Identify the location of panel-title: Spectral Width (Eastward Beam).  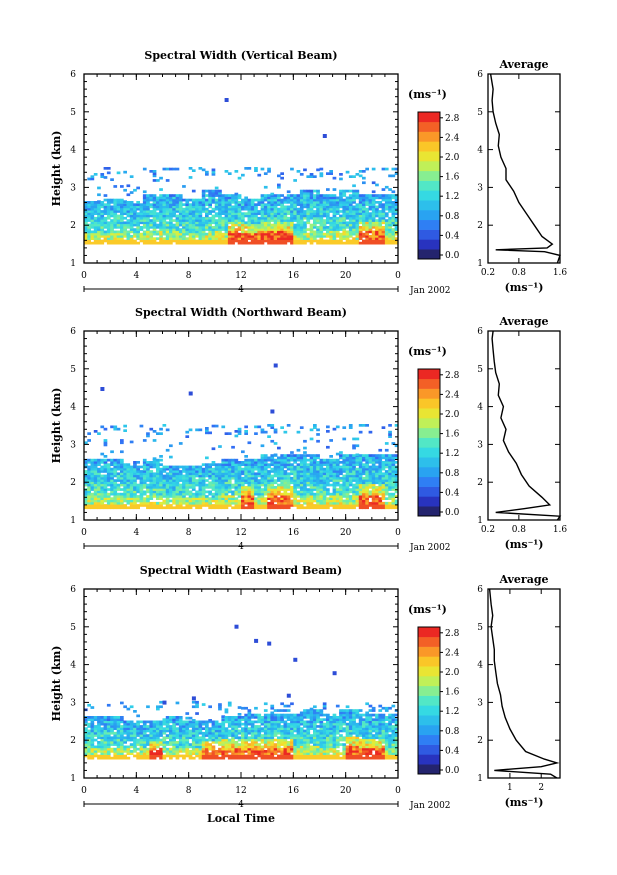
(241, 570).